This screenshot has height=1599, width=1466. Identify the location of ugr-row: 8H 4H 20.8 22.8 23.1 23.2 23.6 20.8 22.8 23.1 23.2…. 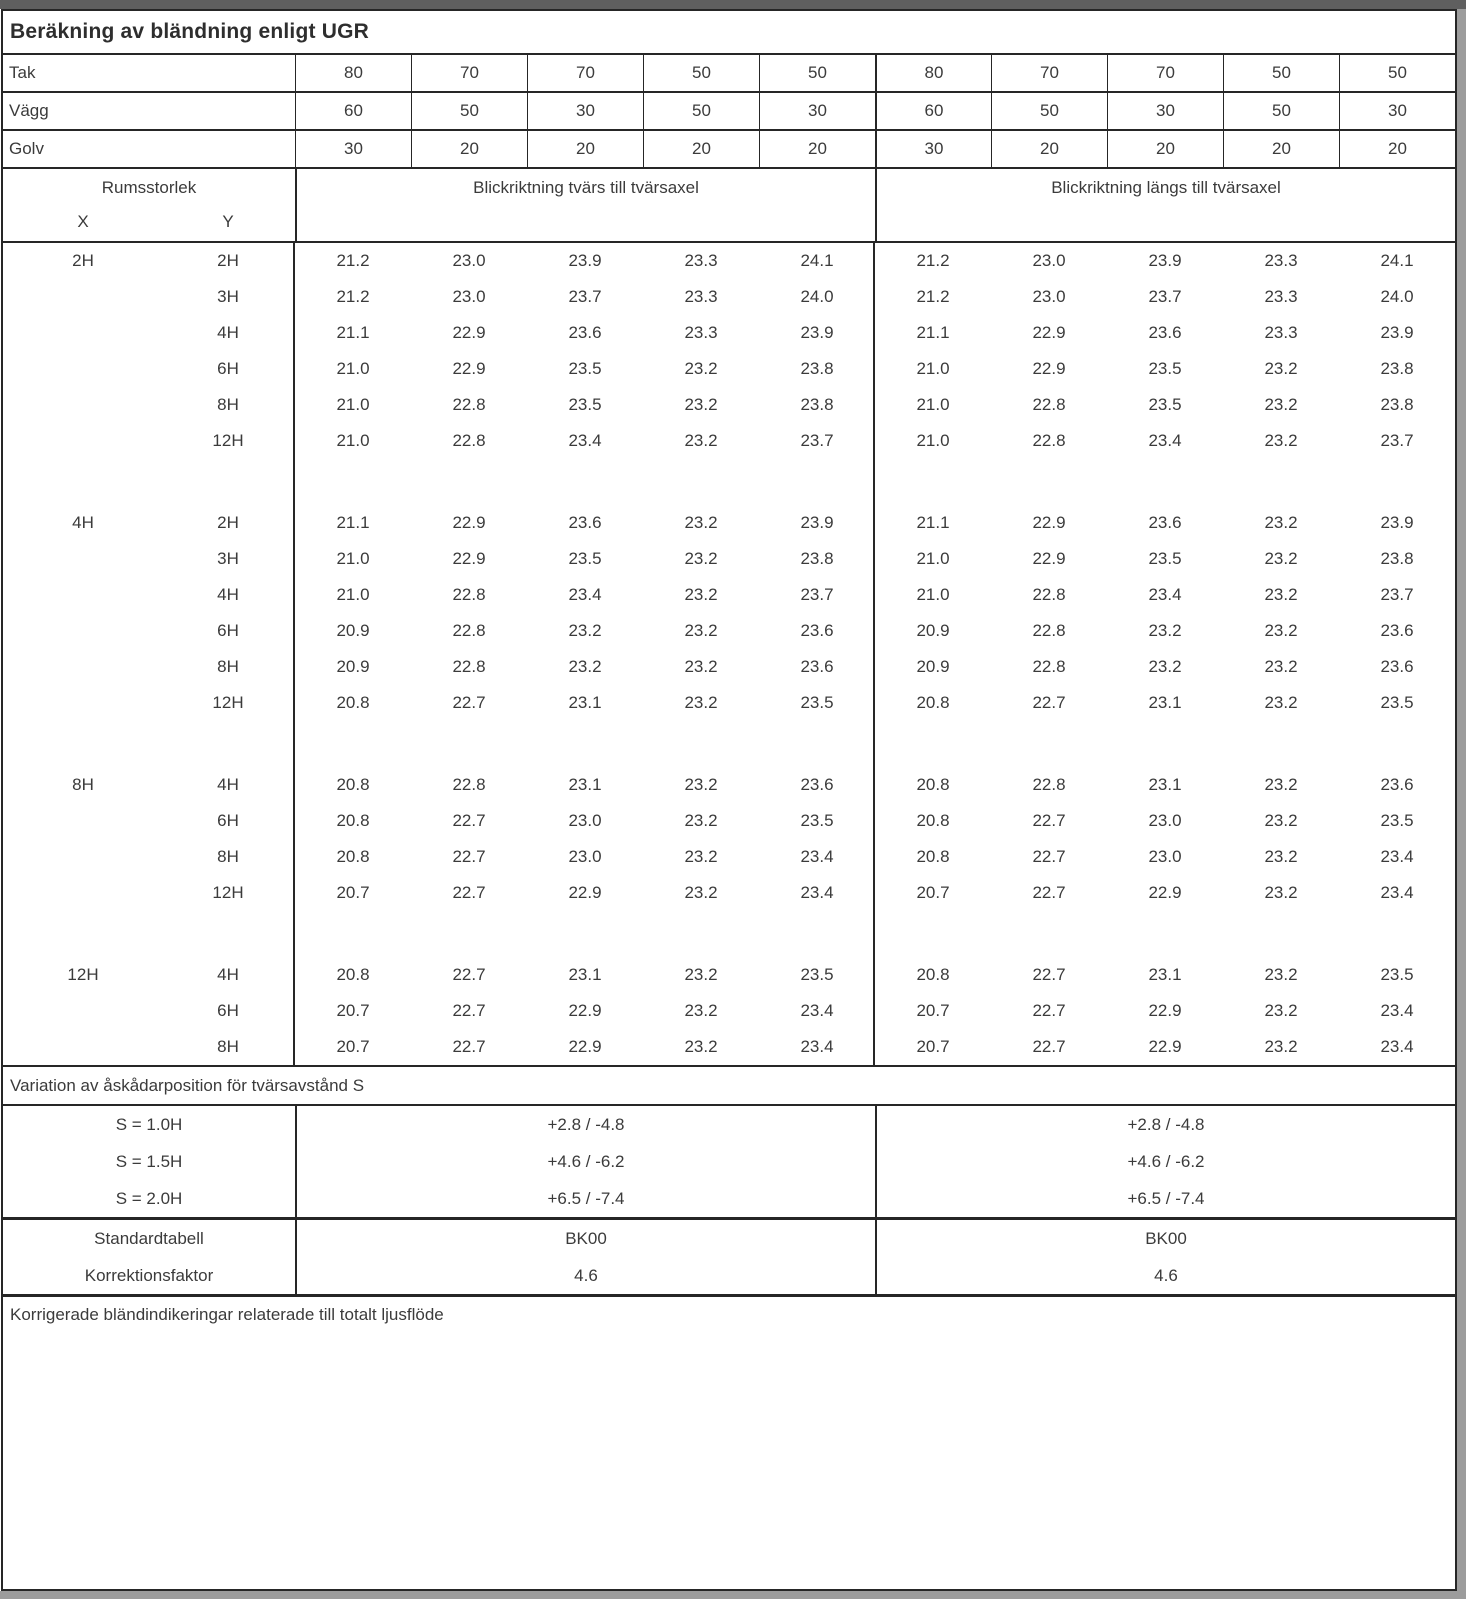
(729, 785).